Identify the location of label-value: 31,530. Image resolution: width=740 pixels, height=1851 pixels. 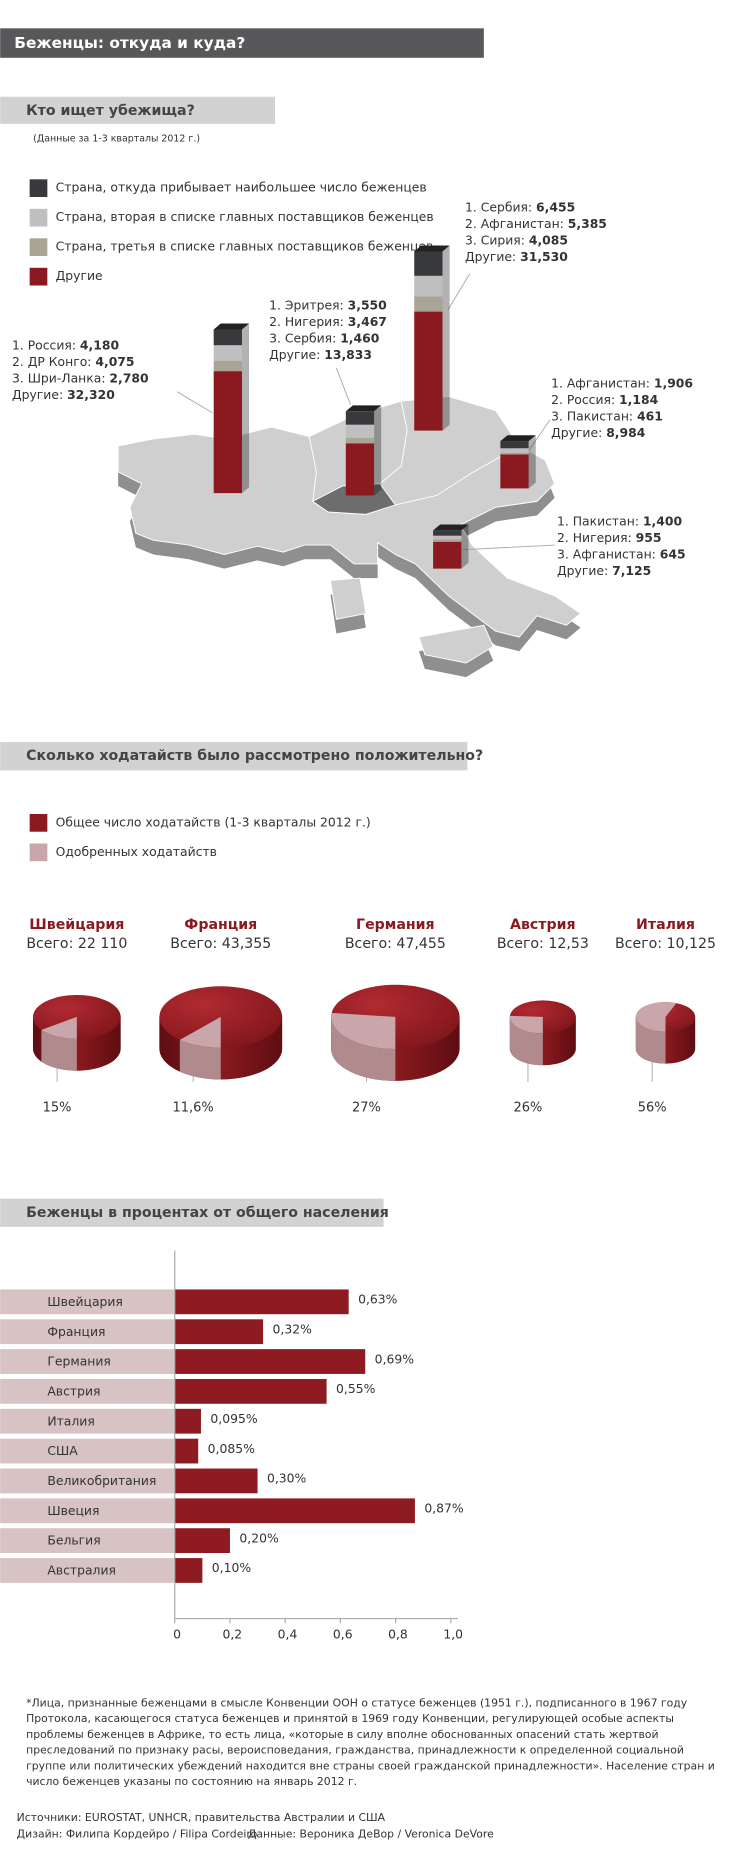
(544, 257).